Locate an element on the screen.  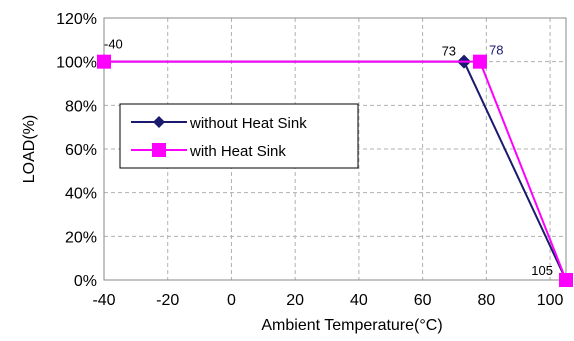
legend-label-with-heat-sink: with Heat Sink is located at coordinates (237, 151).